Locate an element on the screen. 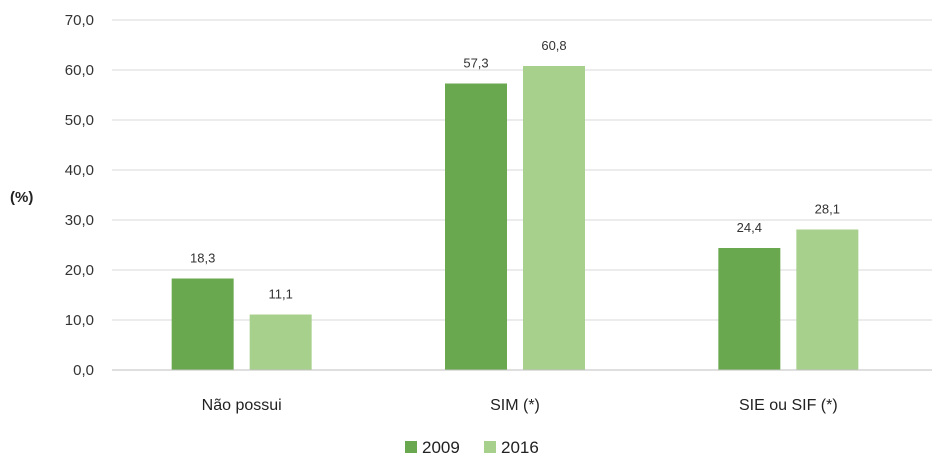 This screenshot has height=455, width=941. y-tick-label: 70,0 is located at coordinates (79, 20).